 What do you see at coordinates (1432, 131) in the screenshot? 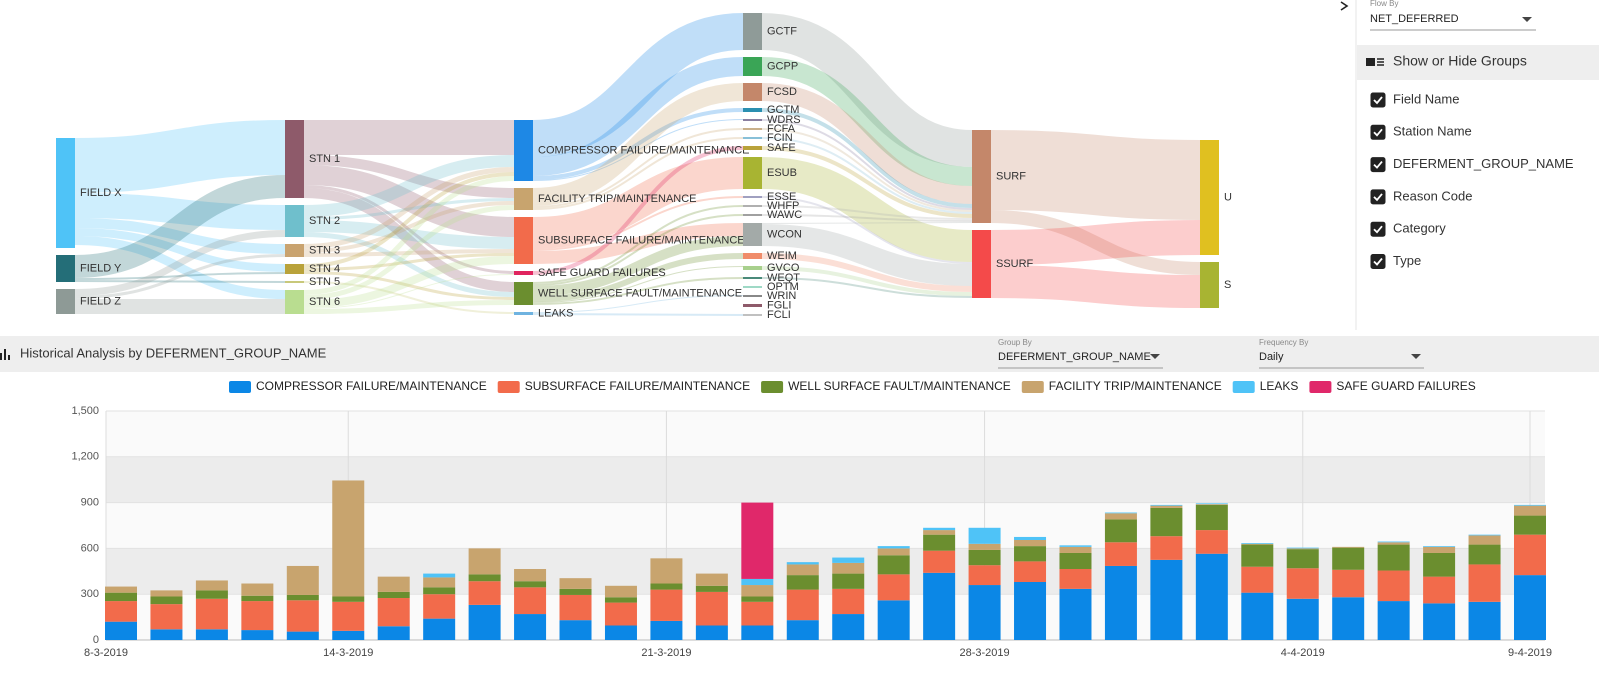
I see `group-label: Station Name` at bounding box center [1432, 131].